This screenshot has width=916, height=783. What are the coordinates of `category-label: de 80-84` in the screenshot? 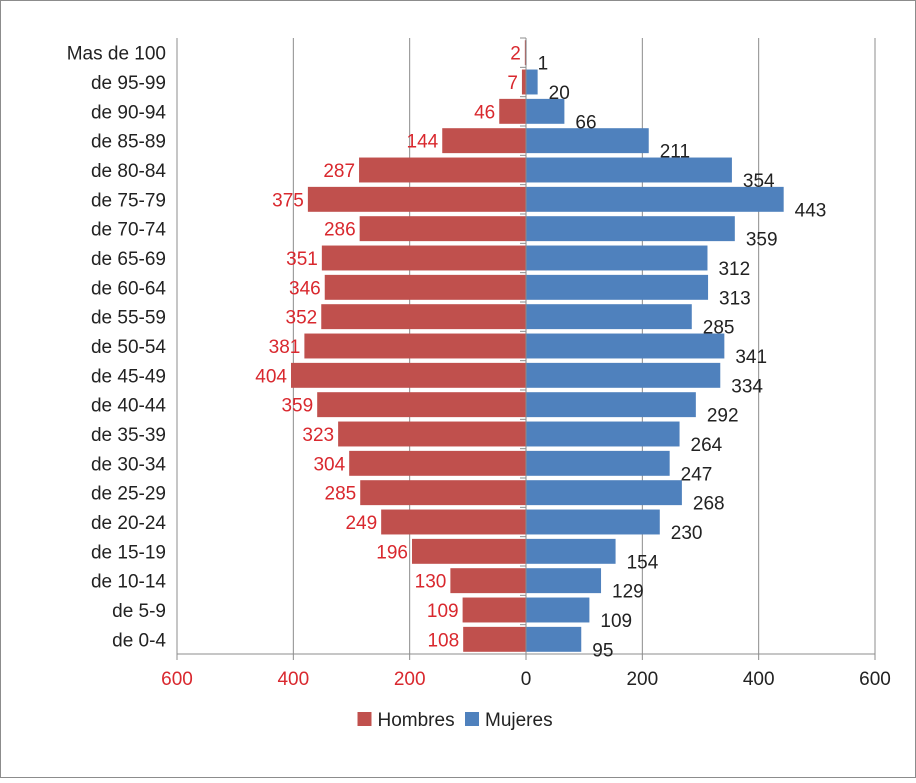 It's located at (128, 171).